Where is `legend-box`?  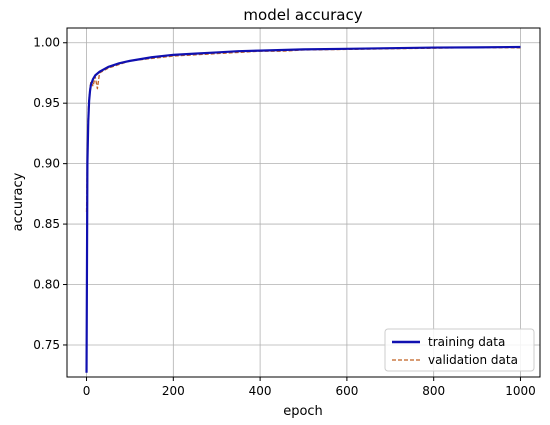
legend-box is located at coordinates (459, 350).